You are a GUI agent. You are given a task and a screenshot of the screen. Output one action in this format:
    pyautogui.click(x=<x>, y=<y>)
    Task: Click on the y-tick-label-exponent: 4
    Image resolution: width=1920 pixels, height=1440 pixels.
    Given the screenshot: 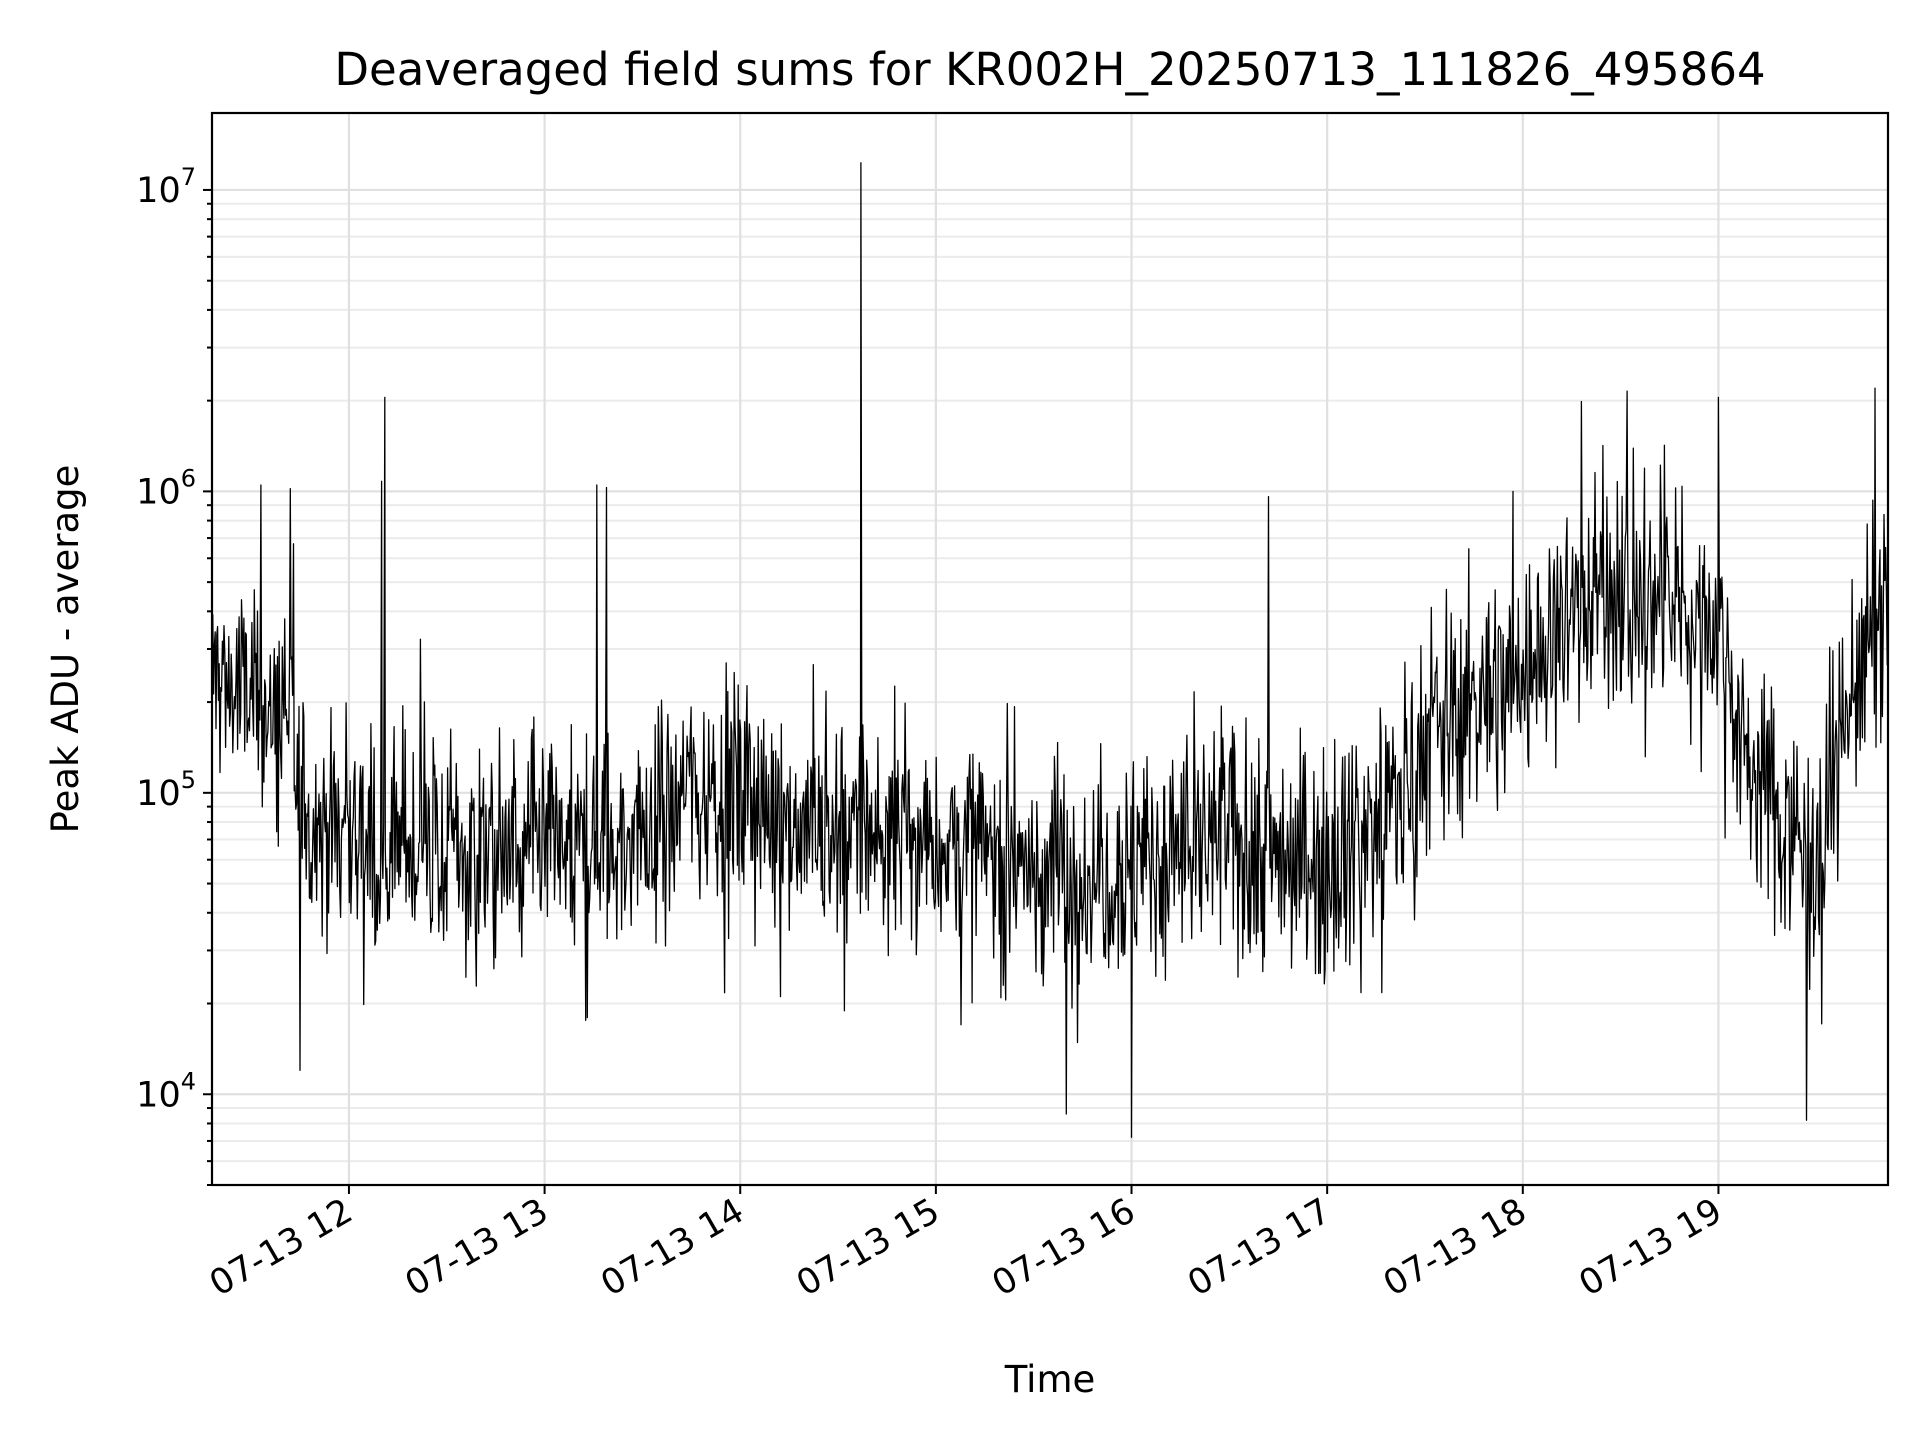 What is the action you would take?
    pyautogui.click(x=188, y=1081)
    